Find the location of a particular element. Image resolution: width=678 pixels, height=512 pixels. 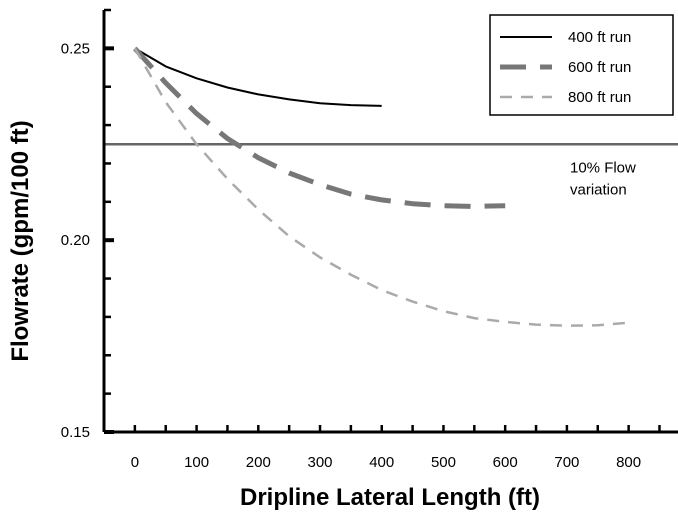

x-tick-label: 500 is located at coordinates (443, 462).